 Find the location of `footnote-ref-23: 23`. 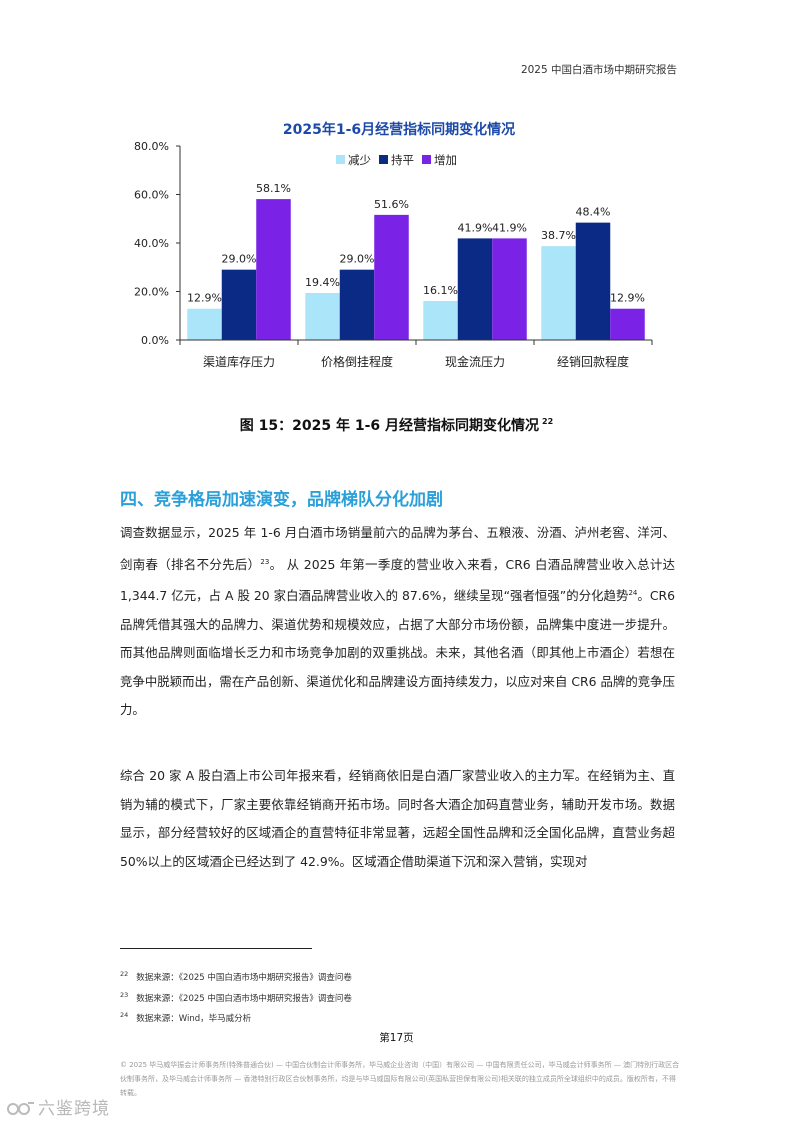

footnote-ref-23: 23 is located at coordinates (265, 561).